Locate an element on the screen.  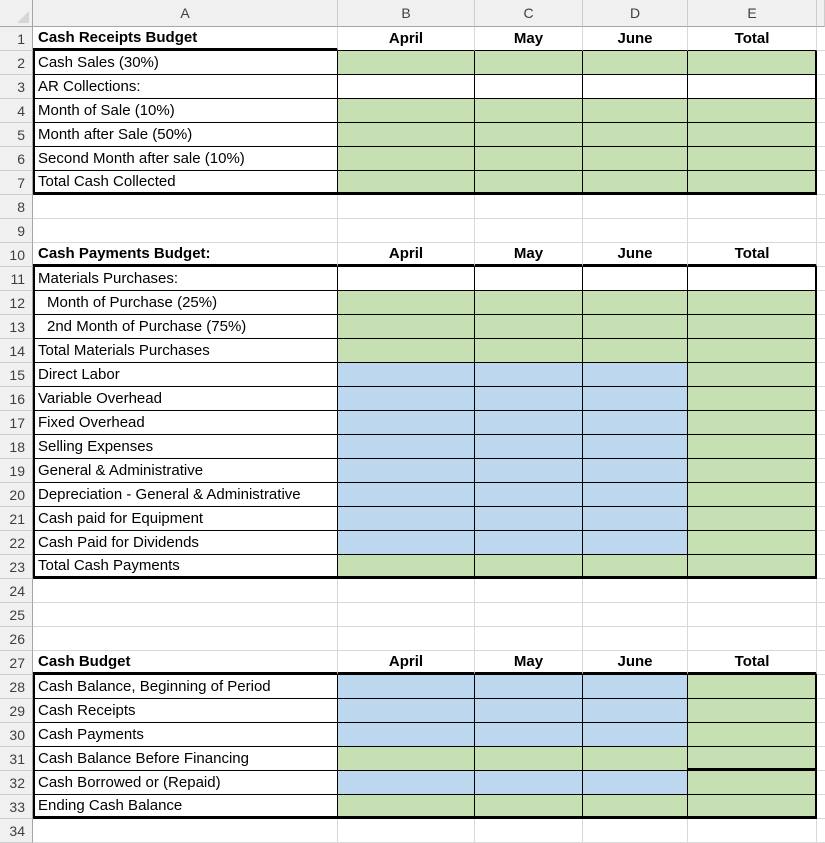
row-header-32: 32 is located at coordinates (16, 783).